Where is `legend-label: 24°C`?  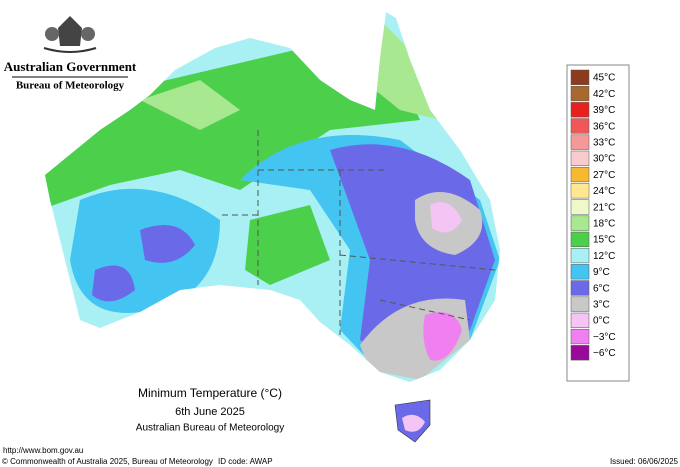 legend-label: 24°C is located at coordinates (604, 191).